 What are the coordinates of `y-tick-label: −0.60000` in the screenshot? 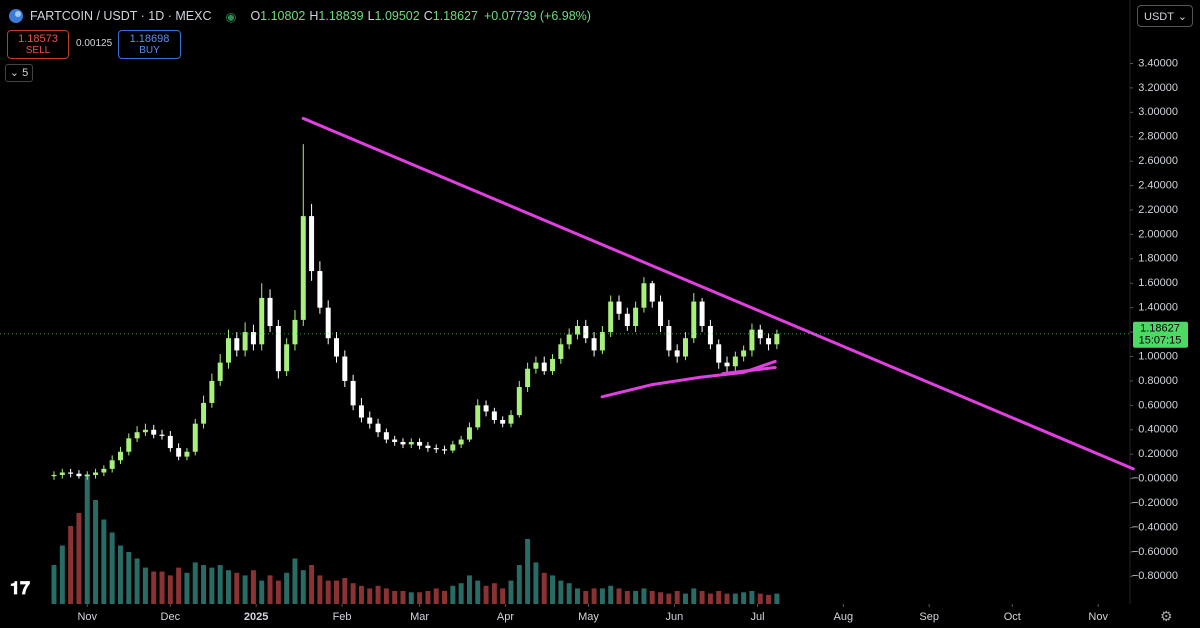 It's located at (1155, 552).